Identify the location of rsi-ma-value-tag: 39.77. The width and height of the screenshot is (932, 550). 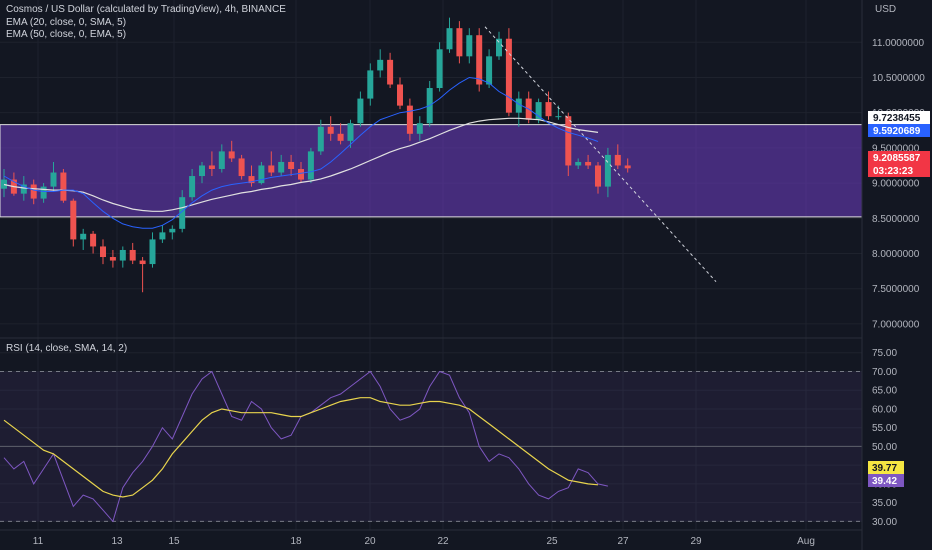
(886, 467).